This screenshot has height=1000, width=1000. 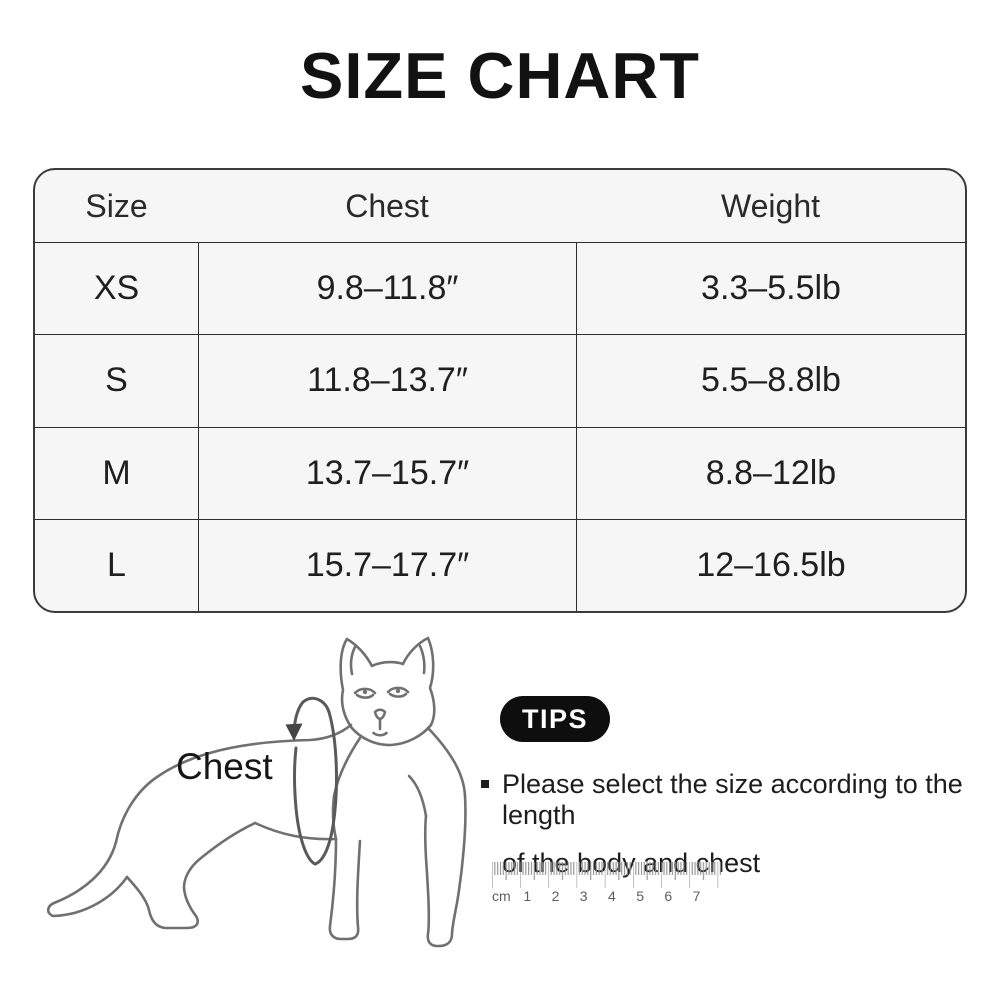 I want to click on cm-ruler: cm 1 2 3 4 5 6 7, so click(x=607, y=882).